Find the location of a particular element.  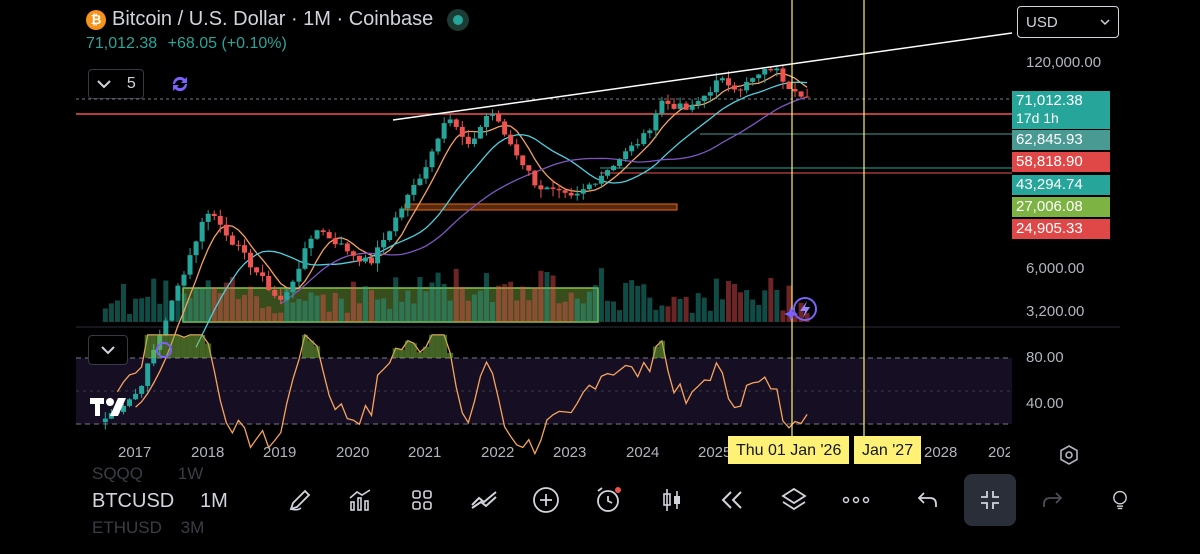

rsi-tick-40: 40.00 is located at coordinates (1045, 403).